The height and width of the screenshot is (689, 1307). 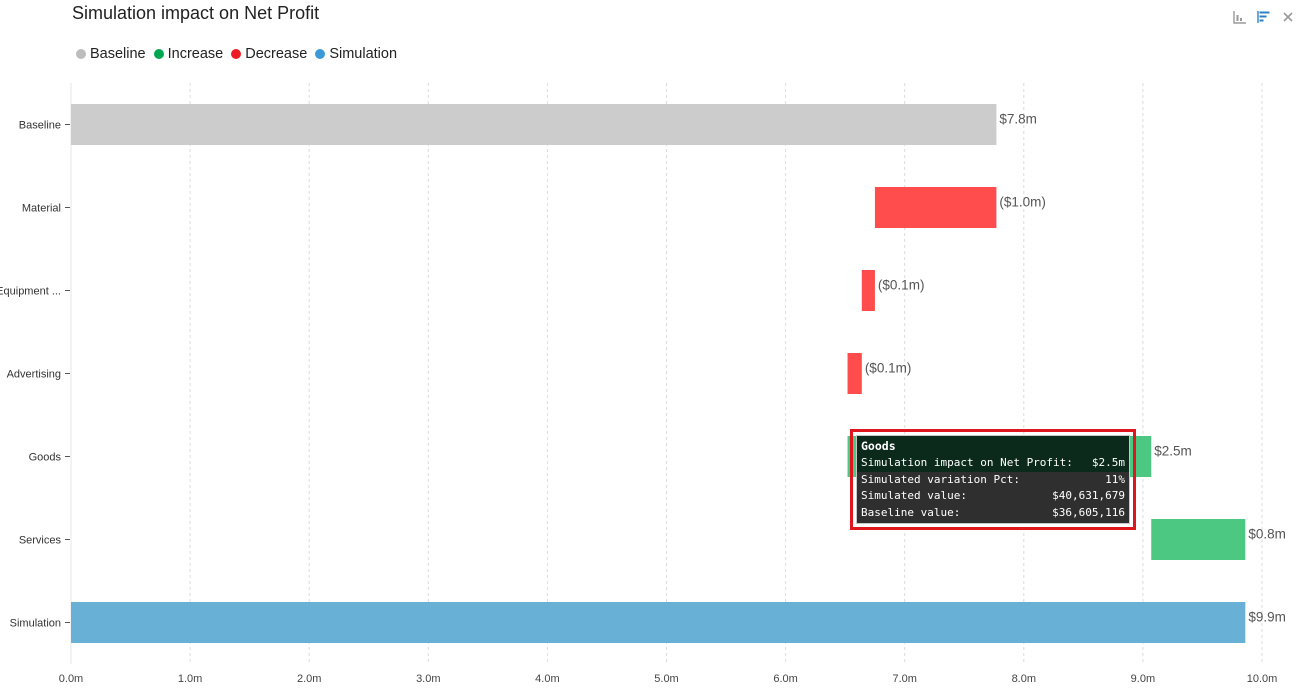 I want to click on y-tick-label: Services, so click(x=40, y=541).